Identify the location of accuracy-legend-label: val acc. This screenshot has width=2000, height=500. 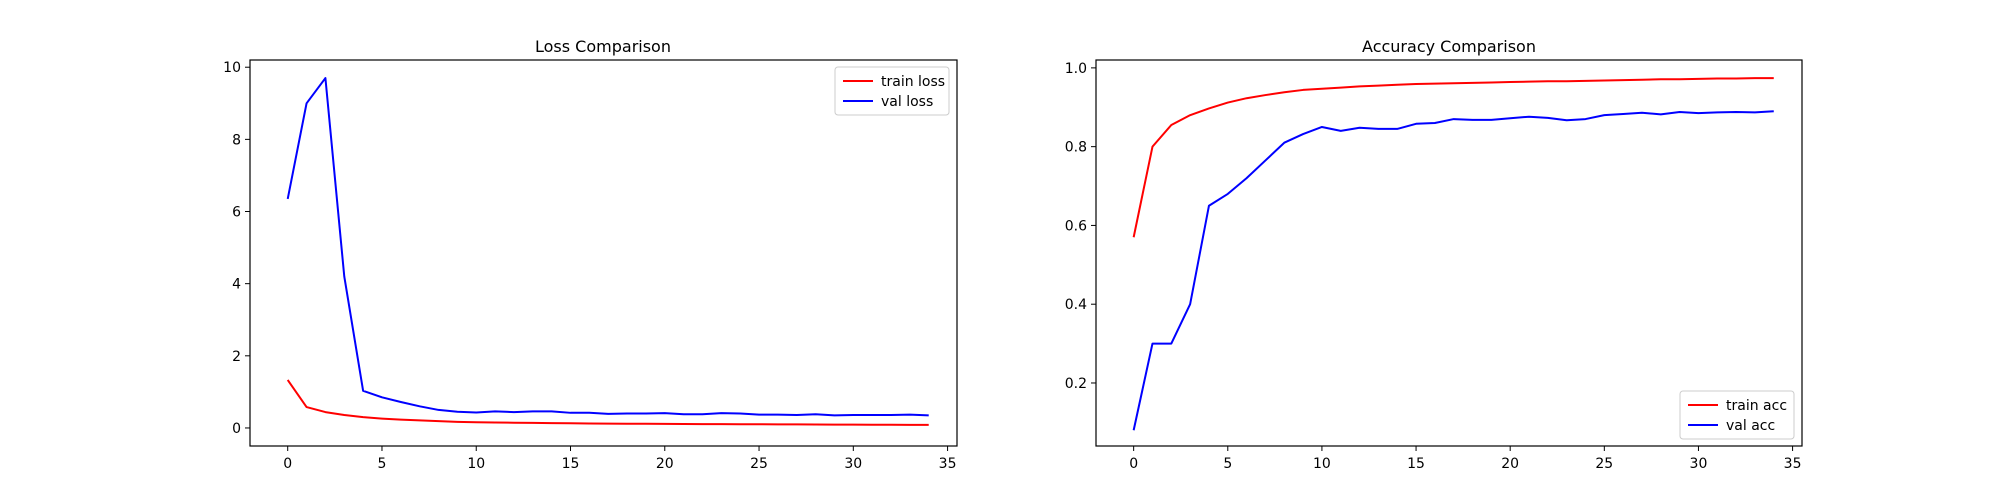
(1750, 426).